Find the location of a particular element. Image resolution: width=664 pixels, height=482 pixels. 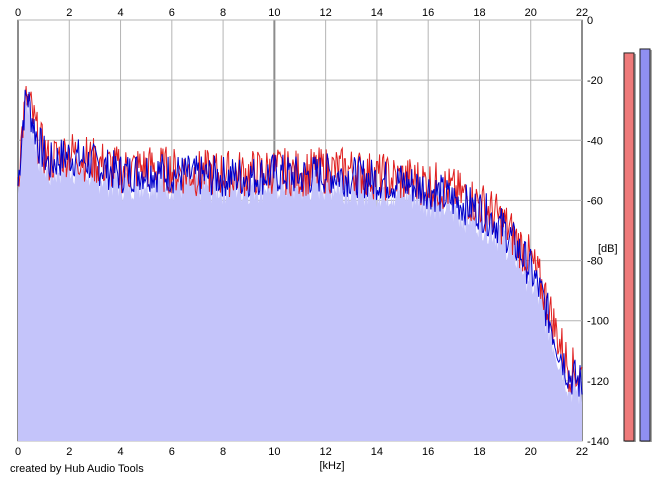

x-tick-label-bottom: 18 is located at coordinates (479, 452).